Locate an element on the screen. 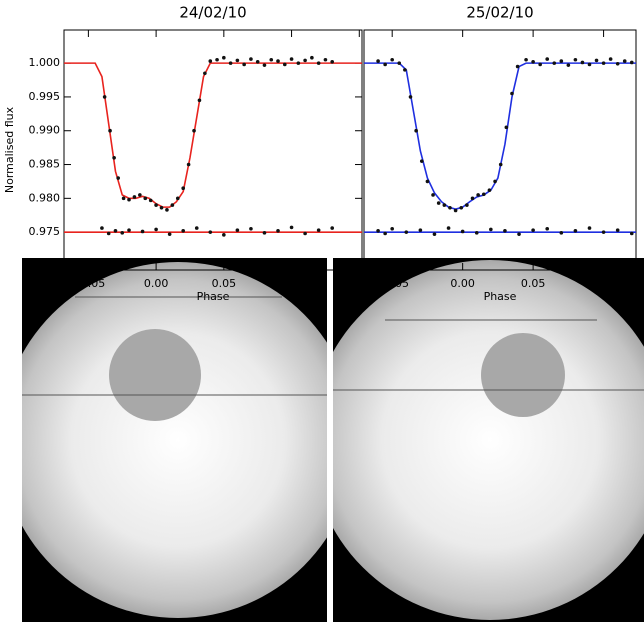 Image resolution: width=644 pixels, height=622 pixels. y-axis-label: Normalised flux is located at coordinates (9, 149).